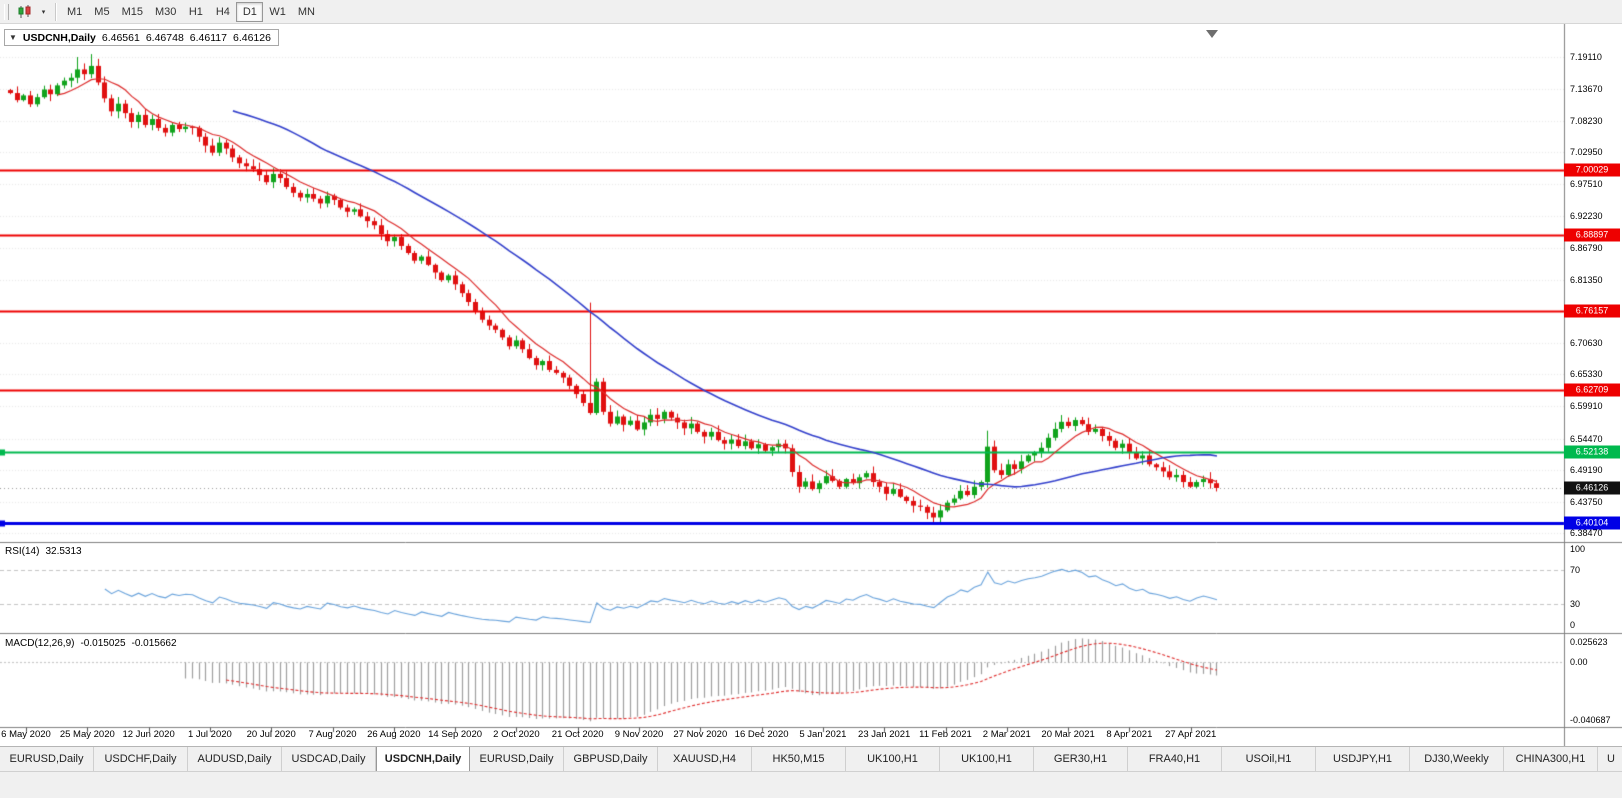 Image resolution: width=1622 pixels, height=798 pixels. What do you see at coordinates (1586, 343) in the screenshot?
I see `price-axis-label: 6.70630` at bounding box center [1586, 343].